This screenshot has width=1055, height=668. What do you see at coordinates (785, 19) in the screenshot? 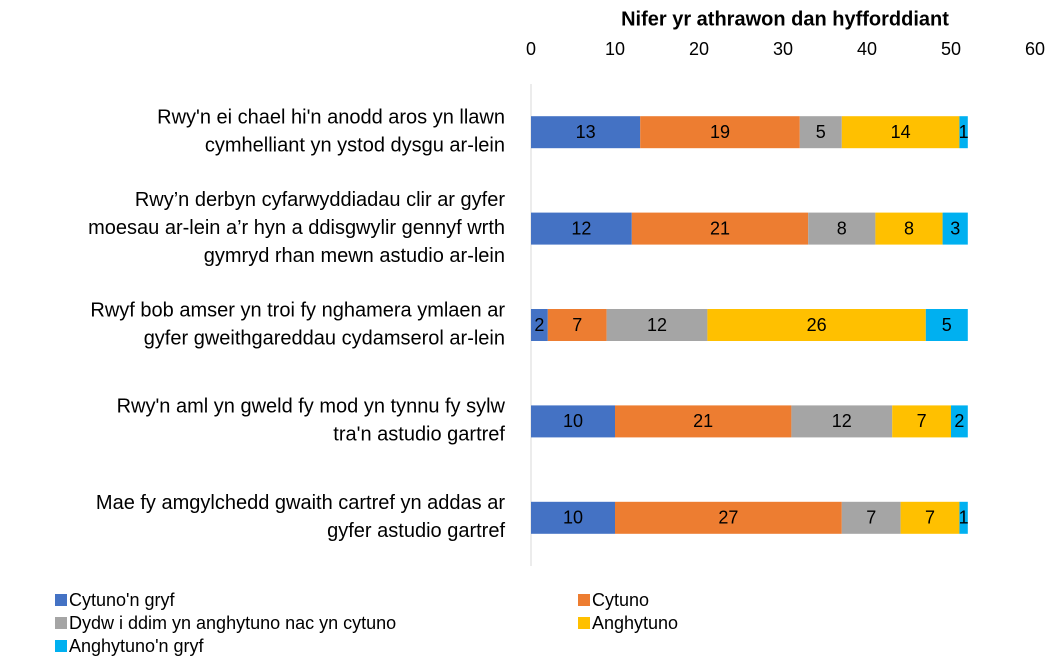
I see `chart-title: Nifer yr athrawon dan hyfforddiant` at bounding box center [785, 19].